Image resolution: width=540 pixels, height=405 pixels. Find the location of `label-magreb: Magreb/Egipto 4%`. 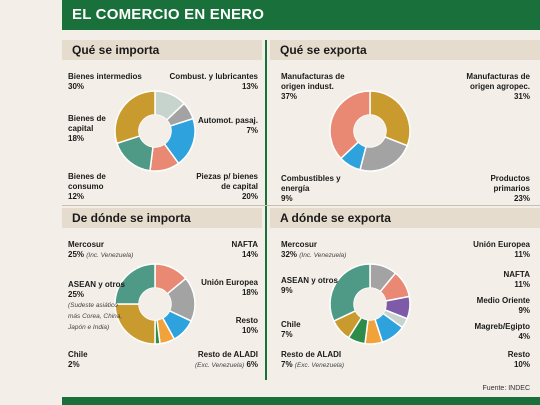

label-magreb: Magreb/Egipto 4% is located at coordinates (502, 331).